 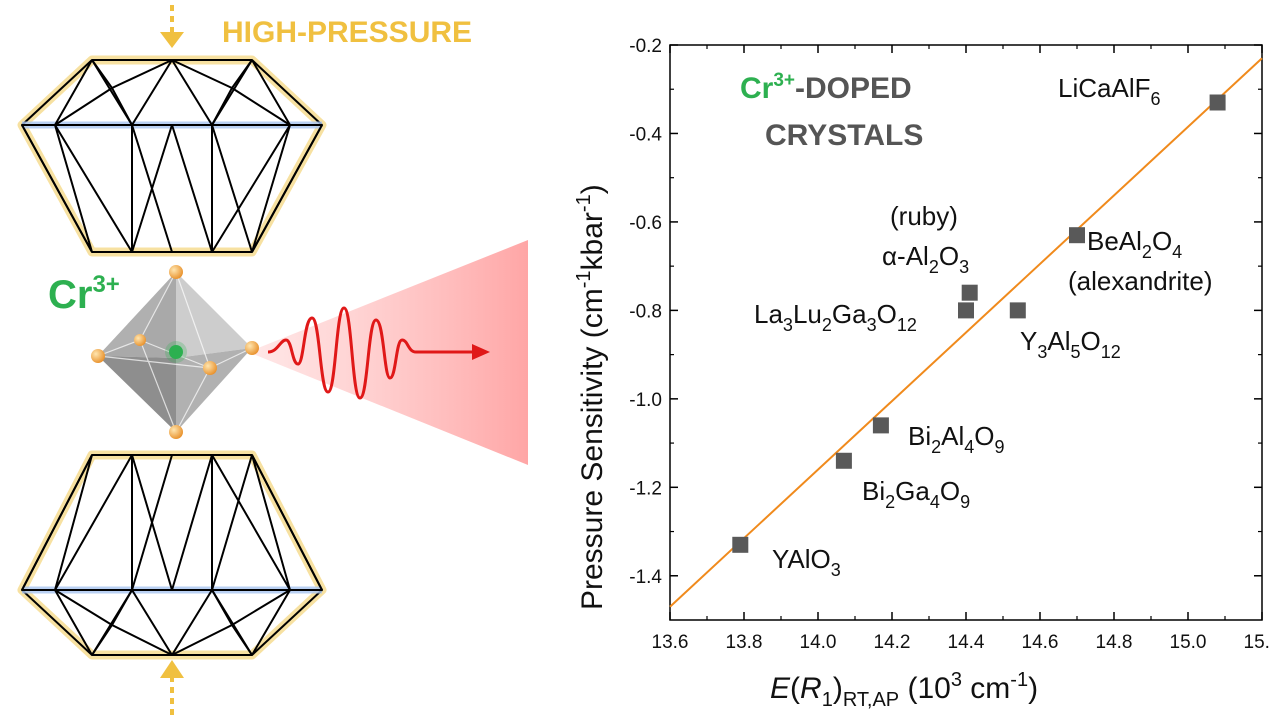 I want to click on pressure-arrow-top, so click(x=172, y=26).